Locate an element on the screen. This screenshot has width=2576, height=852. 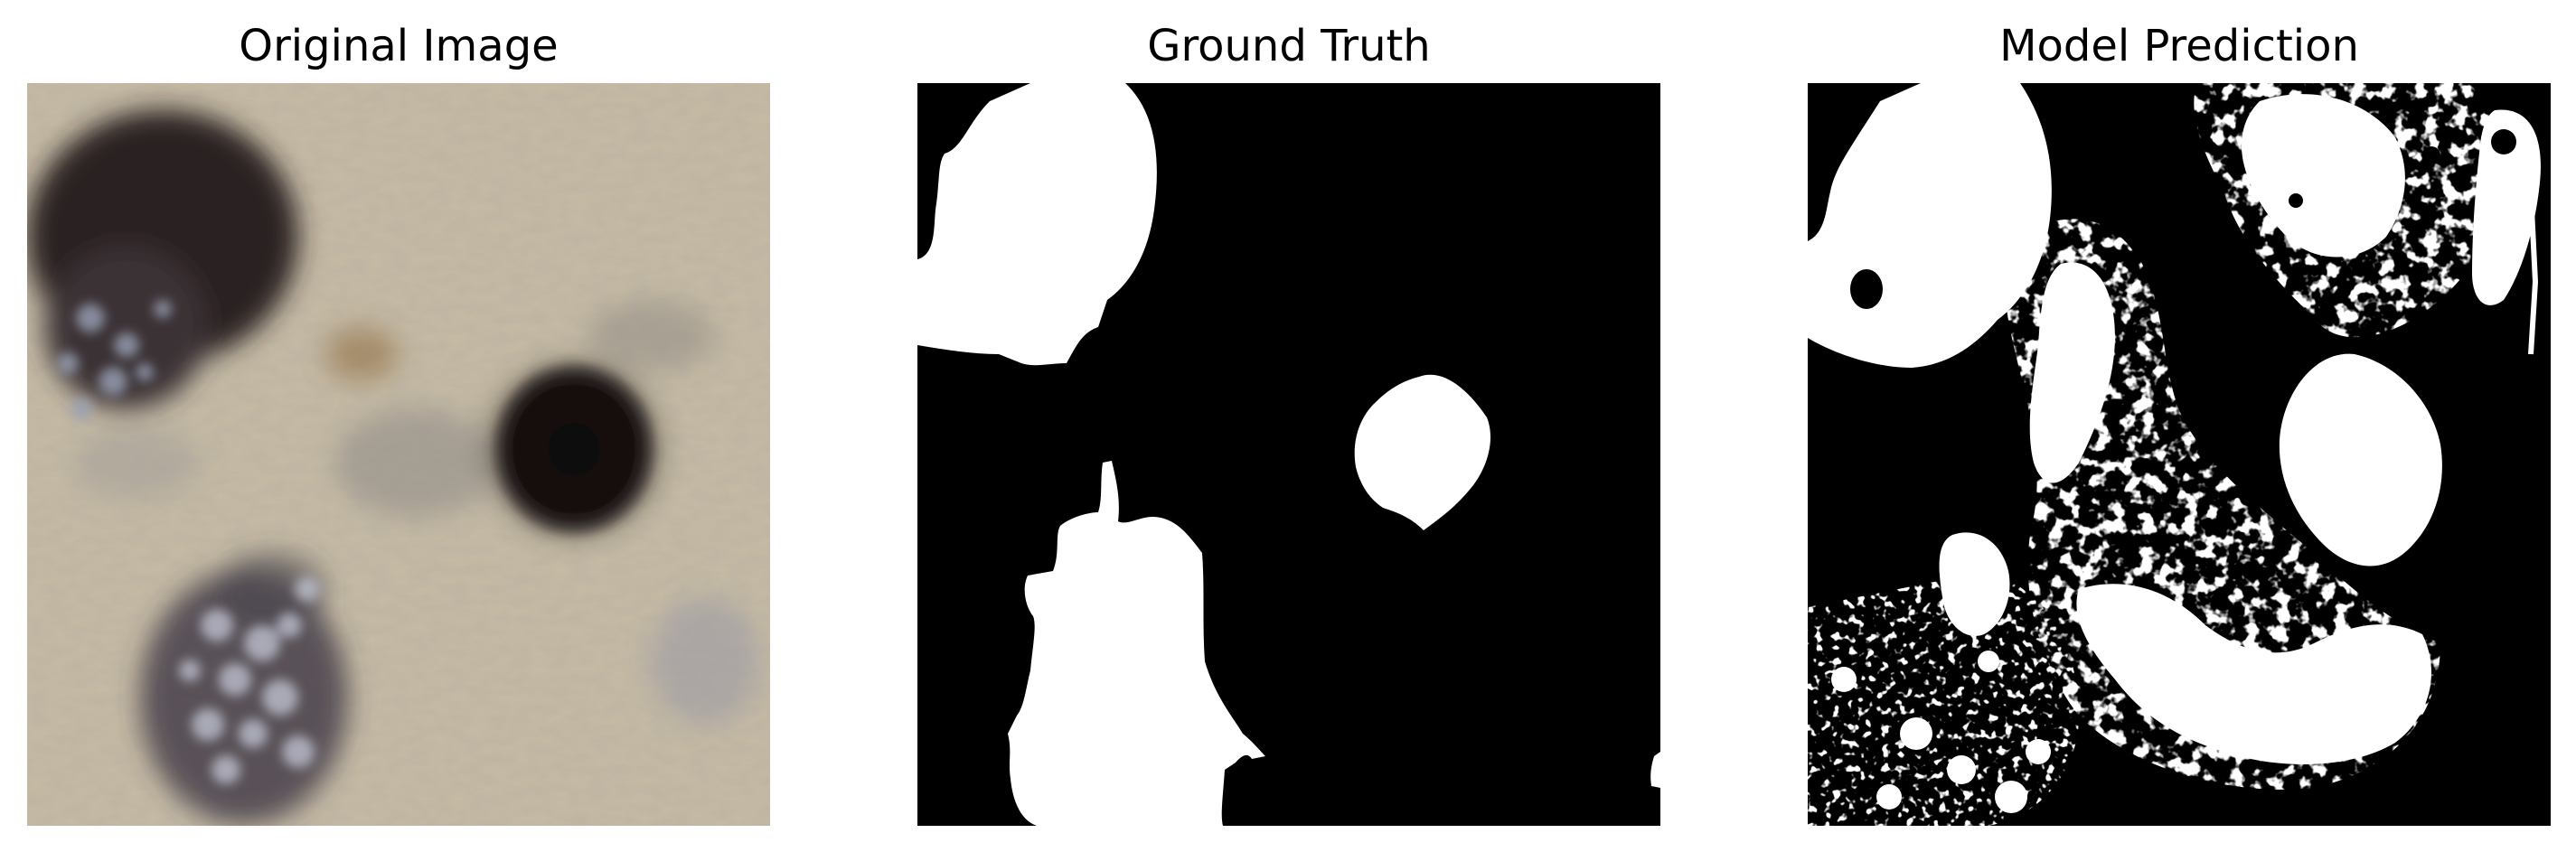
lower-left-lesion is located at coordinates (244, 688).